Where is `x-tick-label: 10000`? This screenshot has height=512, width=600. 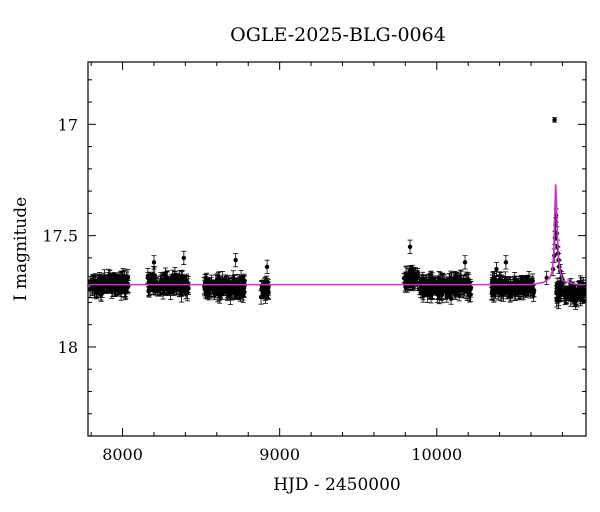
x-tick-label: 10000 is located at coordinates (436, 454).